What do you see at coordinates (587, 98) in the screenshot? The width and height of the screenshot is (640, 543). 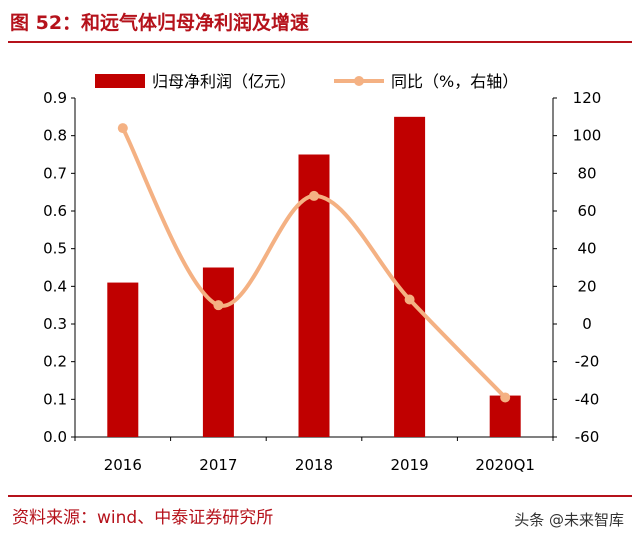 I see `y-right-tick-label: 120` at bounding box center [587, 98].